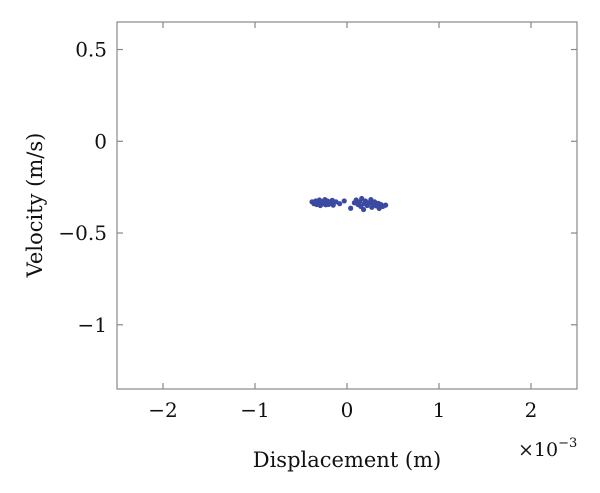 This screenshot has width=600, height=493. What do you see at coordinates (567, 443) in the screenshot?
I see `x-multiplier-exponent: −3` at bounding box center [567, 443].